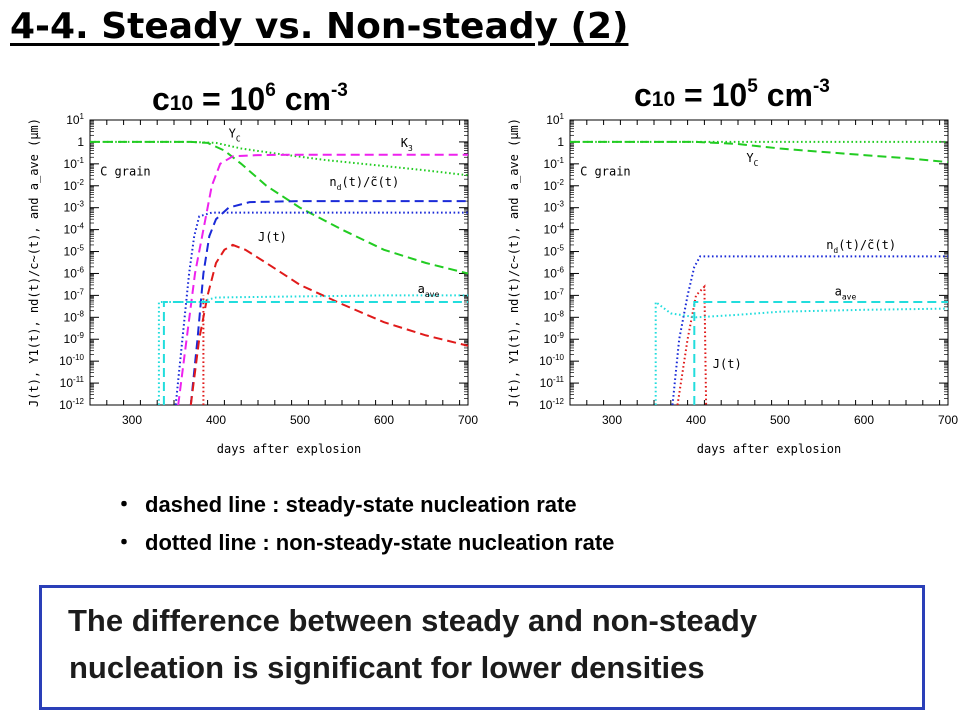 Image resolution: width=960 pixels, height=720 pixels. Describe the element at coordinates (421, 289) in the screenshot. I see `annotation-aave-part: a` at that location.